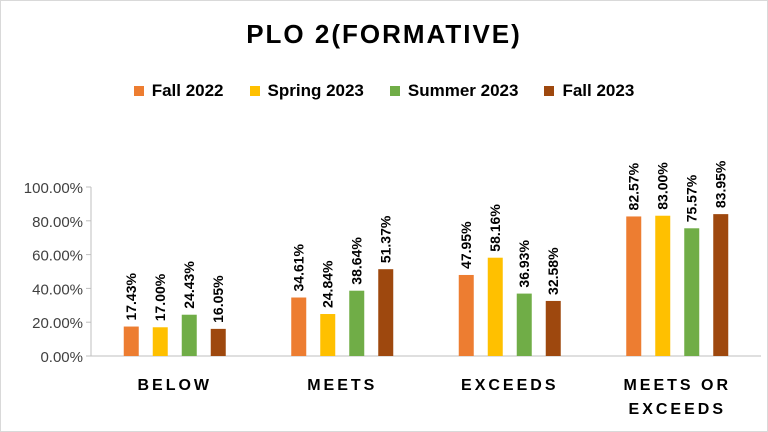 This screenshot has height=432, width=768. What do you see at coordinates (663, 186) in the screenshot?
I see `data-label: 83.00%` at bounding box center [663, 186].